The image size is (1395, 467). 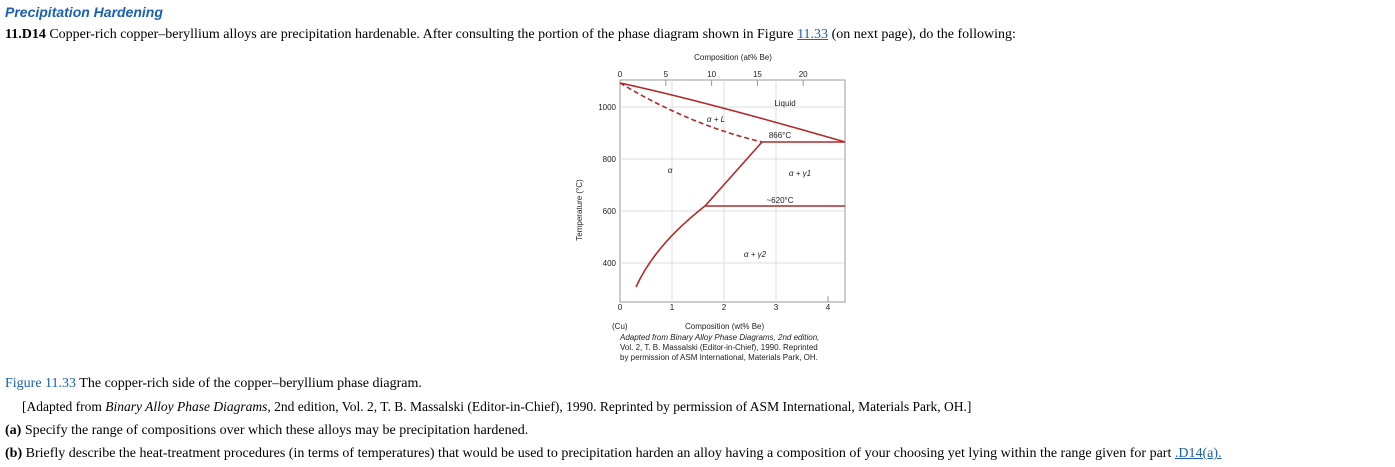 I want to click on left-tick-label: 600, so click(x=610, y=211).